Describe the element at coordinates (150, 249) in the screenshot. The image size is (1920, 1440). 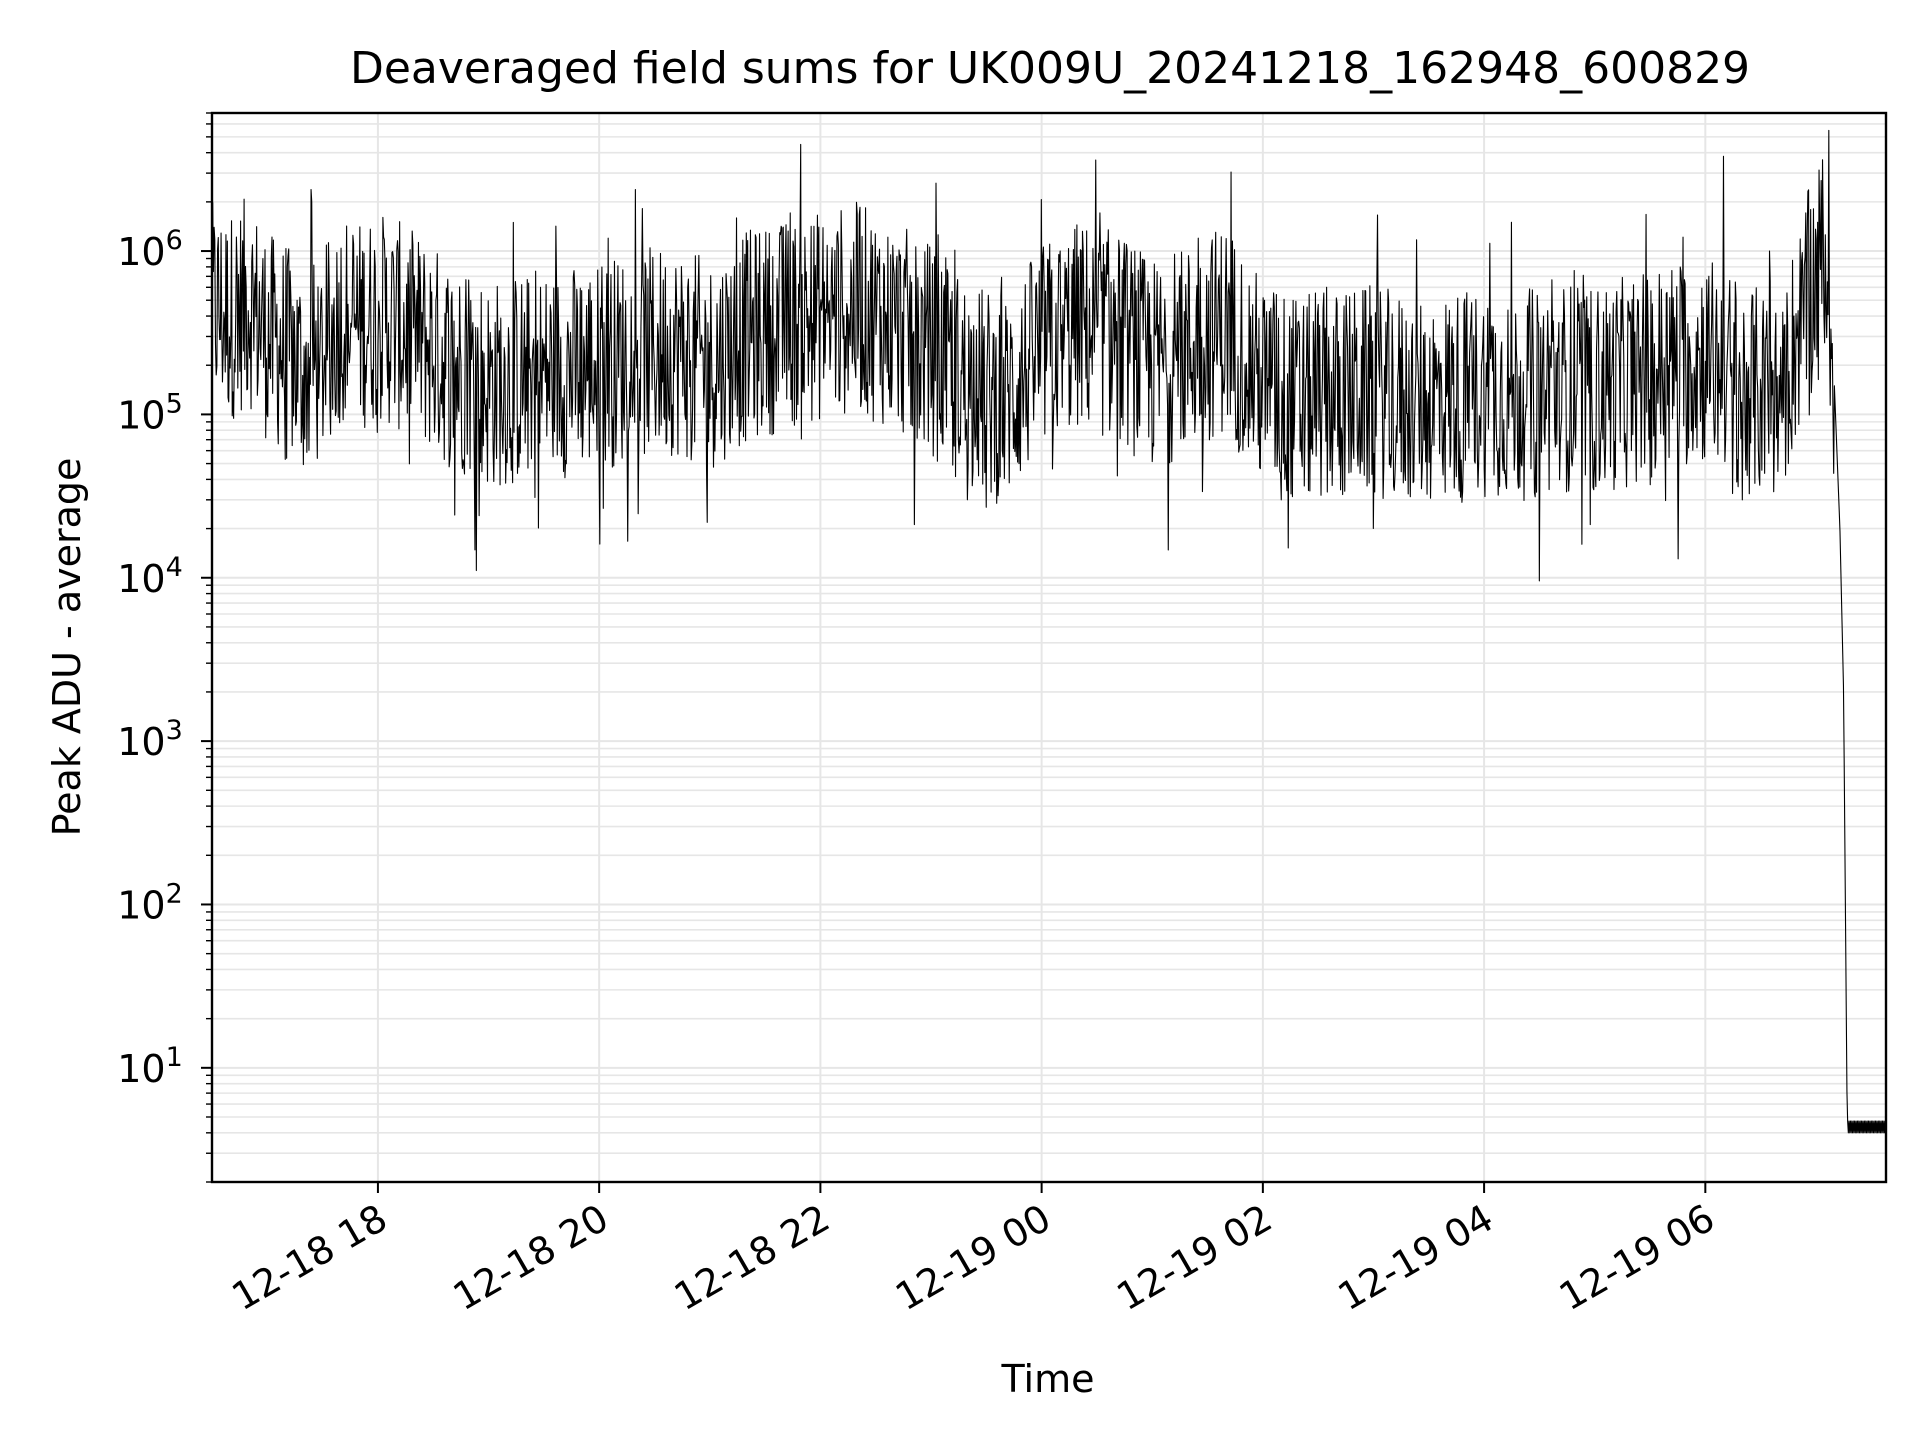
I see `y-tick-label: 106` at that location.